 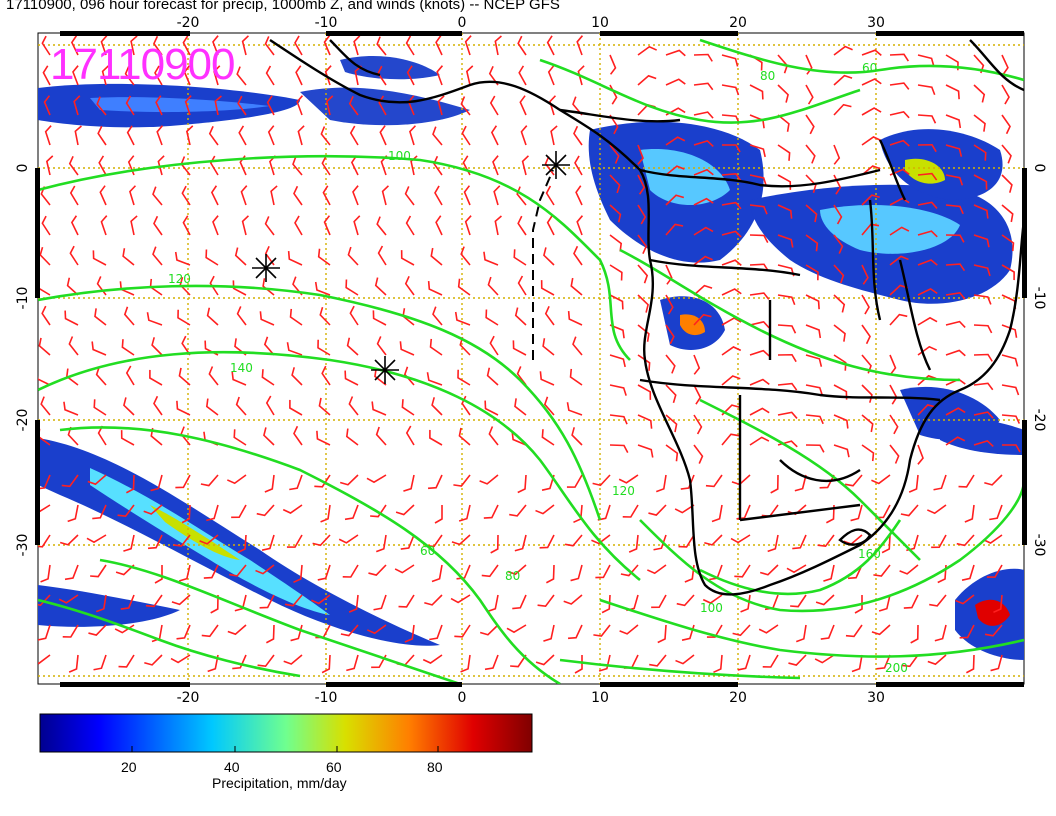 What do you see at coordinates (23, 298) in the screenshot?
I see `lat-tick-left: -10` at bounding box center [23, 298].